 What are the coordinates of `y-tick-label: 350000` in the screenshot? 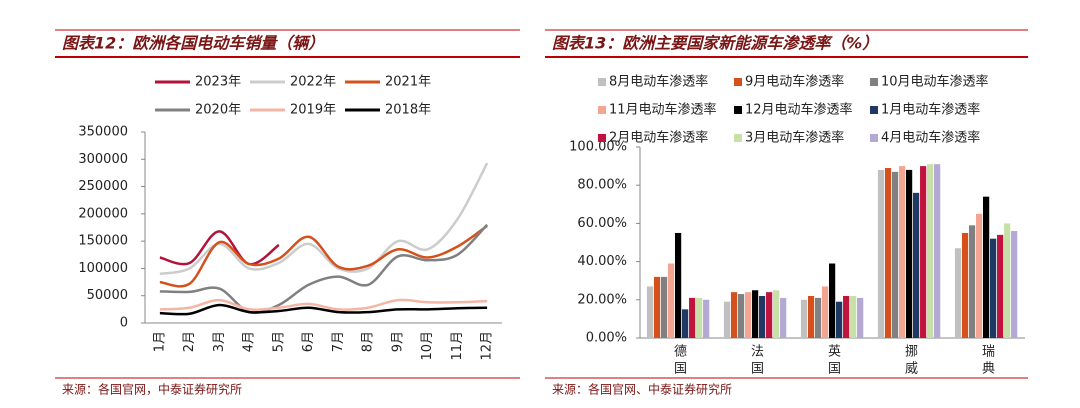 It's located at (103, 132).